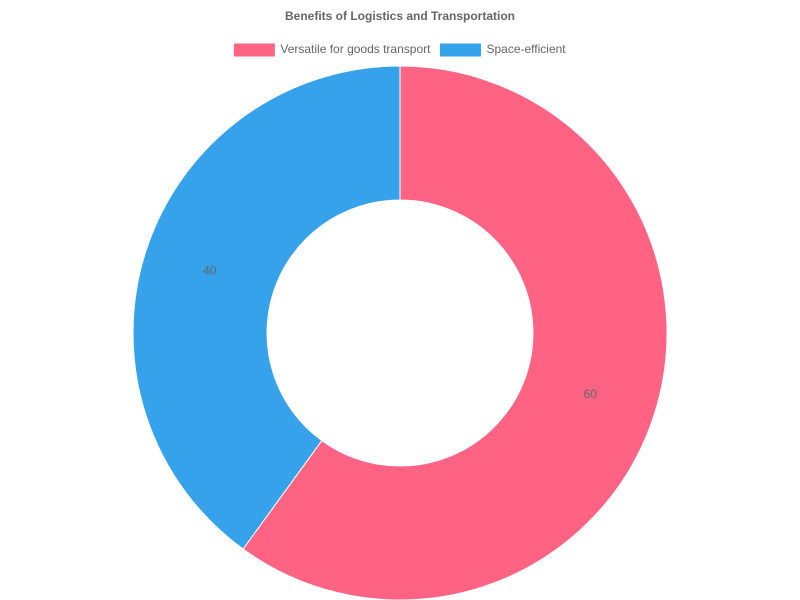 This screenshot has width=800, height=600. Describe the element at coordinates (591, 394) in the screenshot. I see `data-label: 60` at that location.